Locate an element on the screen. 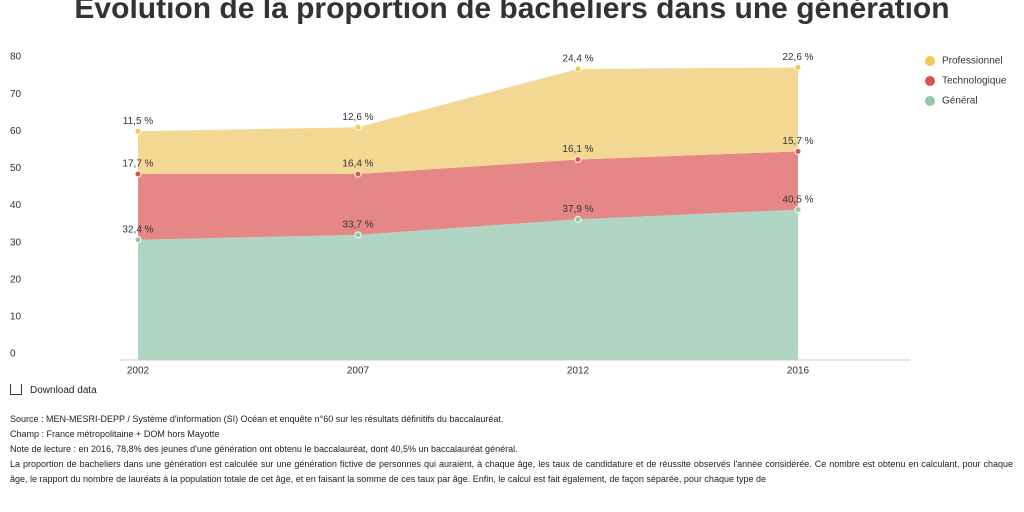 Image resolution: width=1024 pixels, height=512 pixels. x-tick-label: 2012 is located at coordinates (578, 371).